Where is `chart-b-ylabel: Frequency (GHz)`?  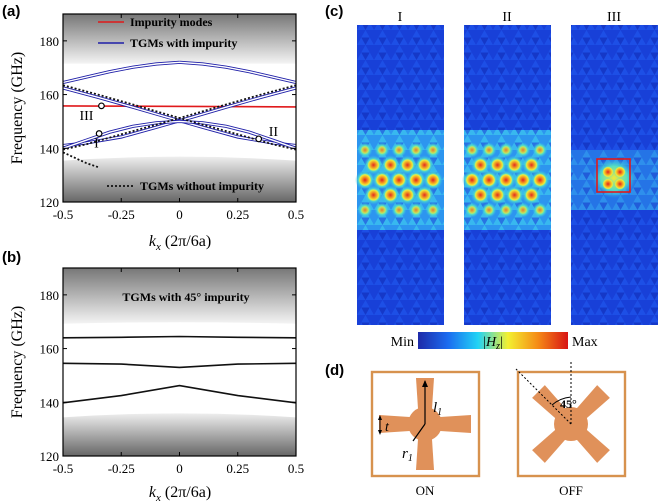
chart-b-ylabel: Frequency (GHz) is located at coordinates (17, 362).